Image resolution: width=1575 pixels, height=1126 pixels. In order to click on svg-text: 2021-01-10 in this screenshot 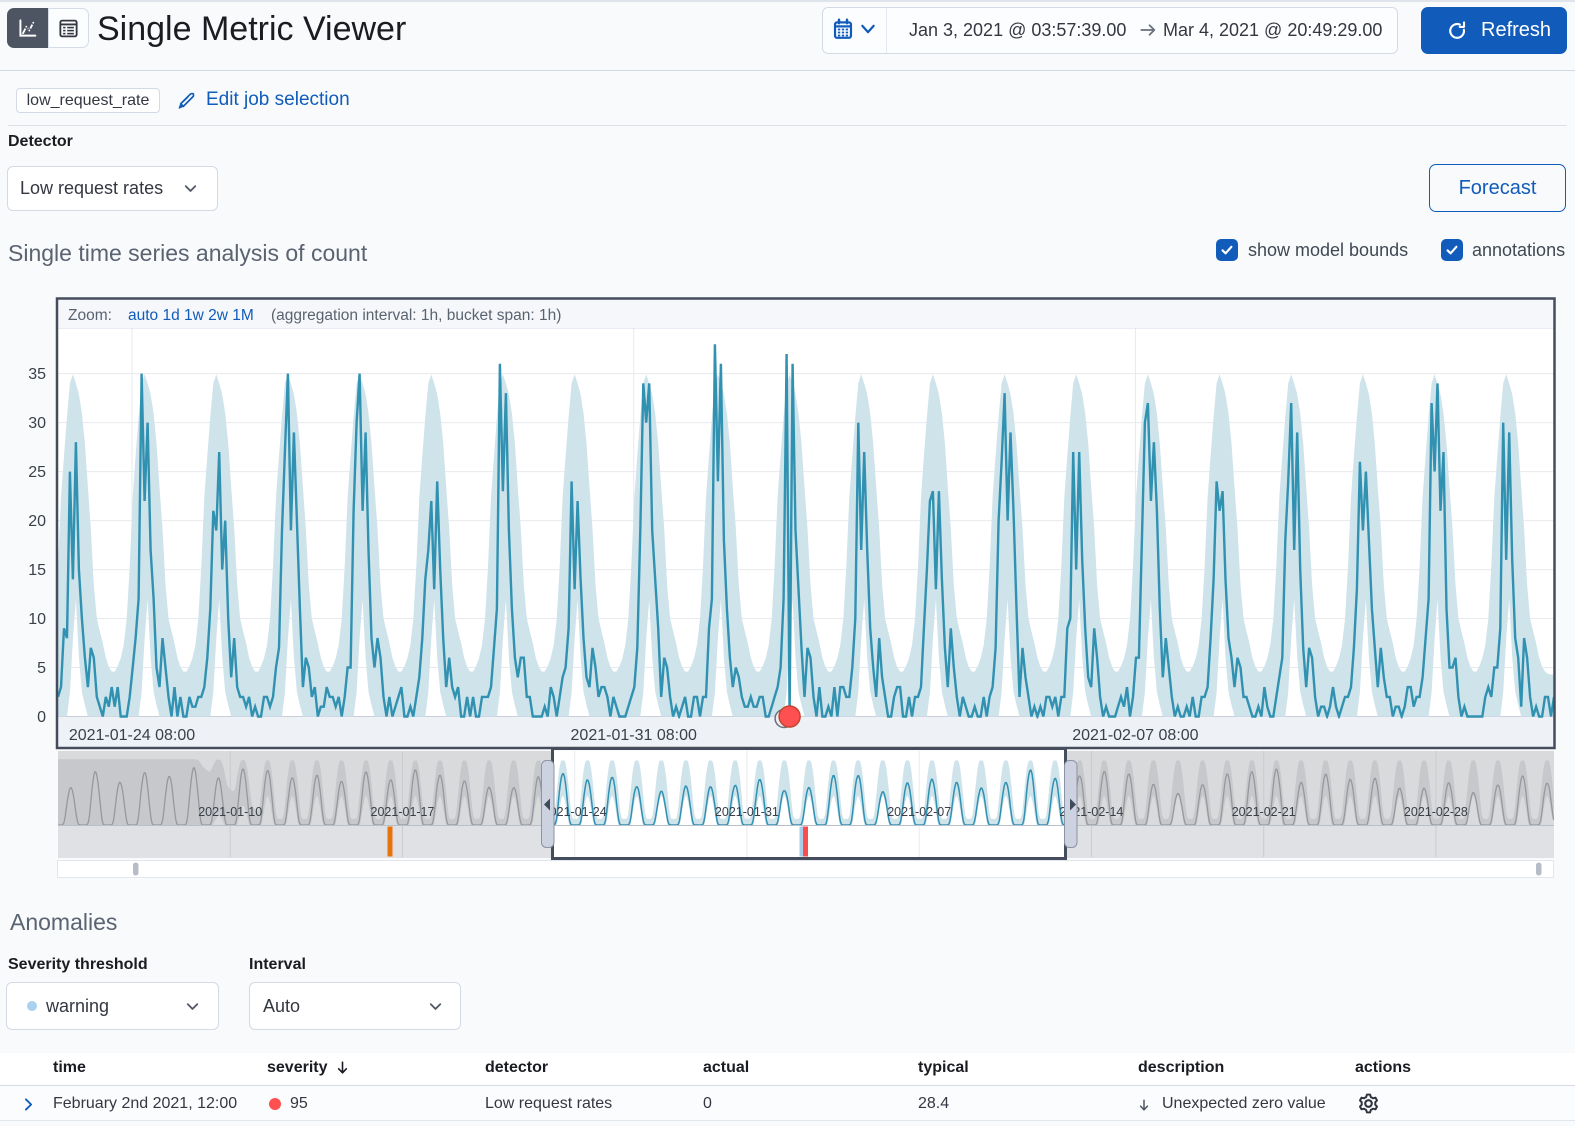, I will do `click(230, 812)`.